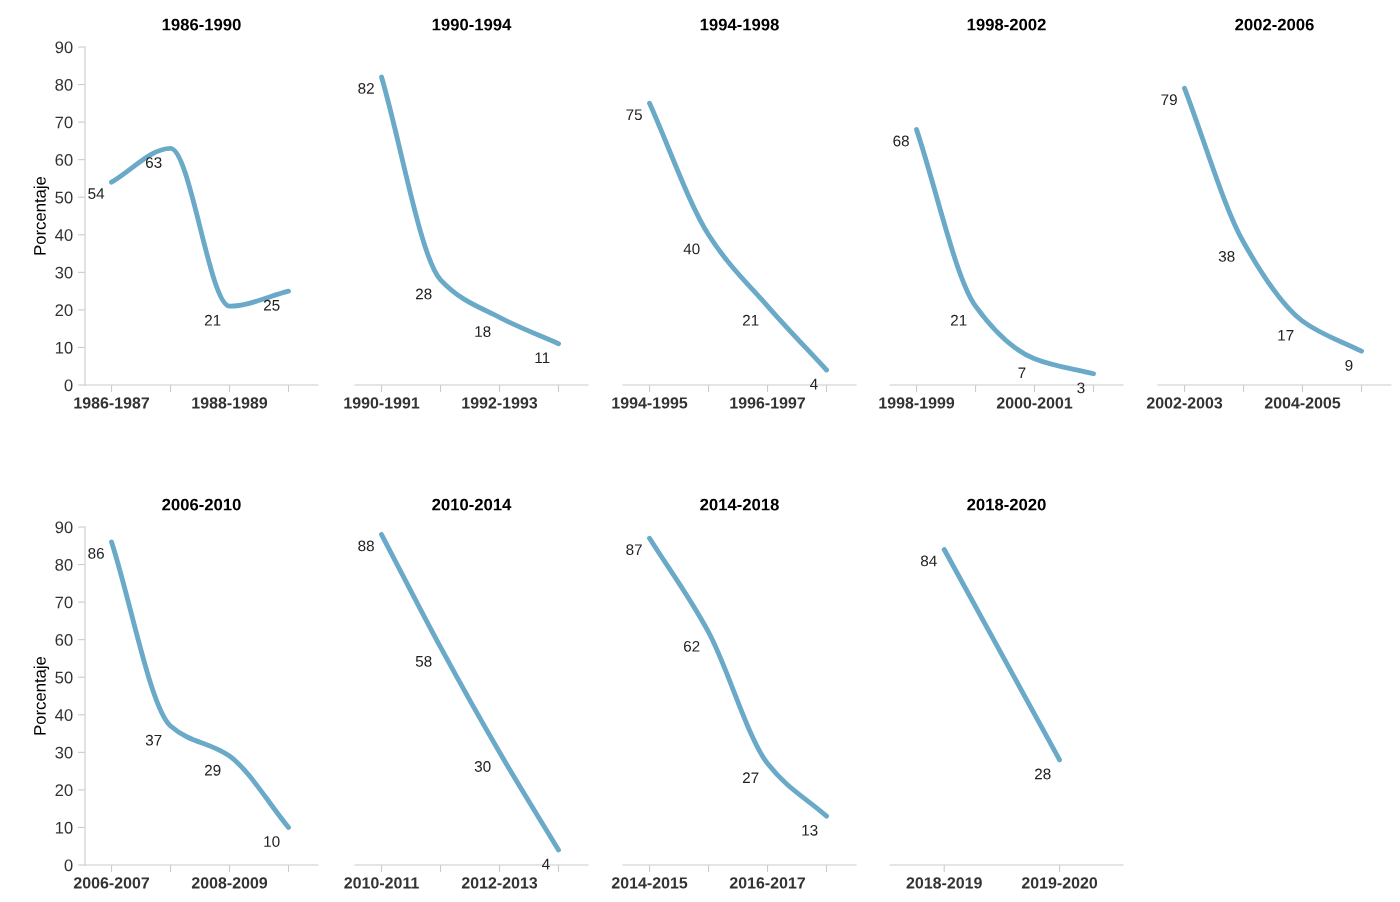 The width and height of the screenshot is (1400, 902). I want to click on x-tick-label: 1988-1989, so click(230, 403).